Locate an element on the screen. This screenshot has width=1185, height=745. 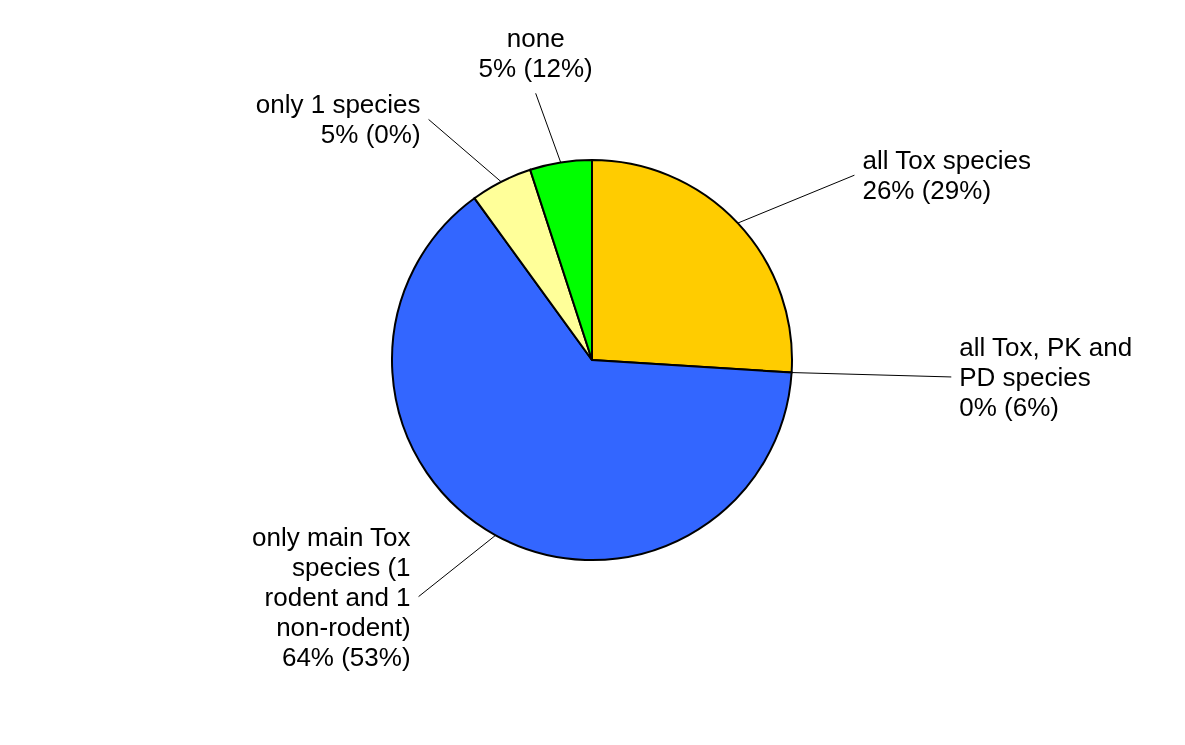
slice-label: only main Tox species (1 rodent and 1 non-rodent) is located at coordinates (331, 581).